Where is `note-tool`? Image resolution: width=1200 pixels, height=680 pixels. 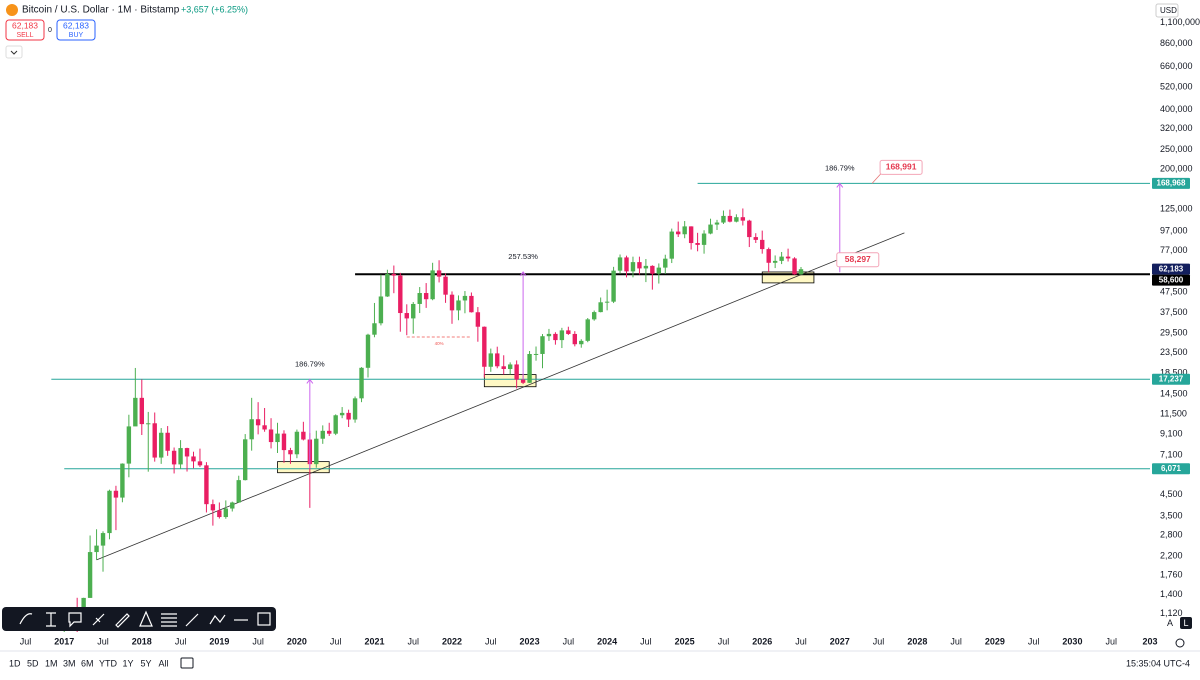
note-tool is located at coordinates (75, 620).